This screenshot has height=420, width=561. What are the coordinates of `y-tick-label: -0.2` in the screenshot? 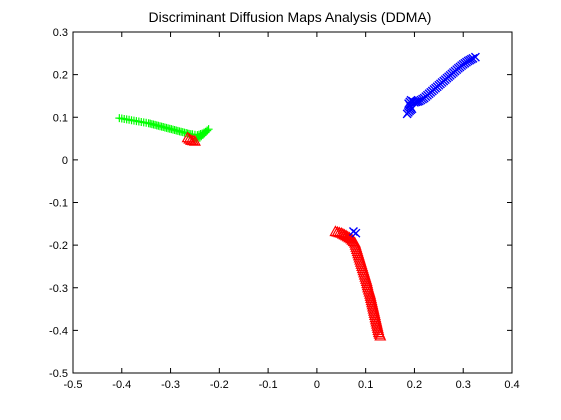 It's located at (58, 246).